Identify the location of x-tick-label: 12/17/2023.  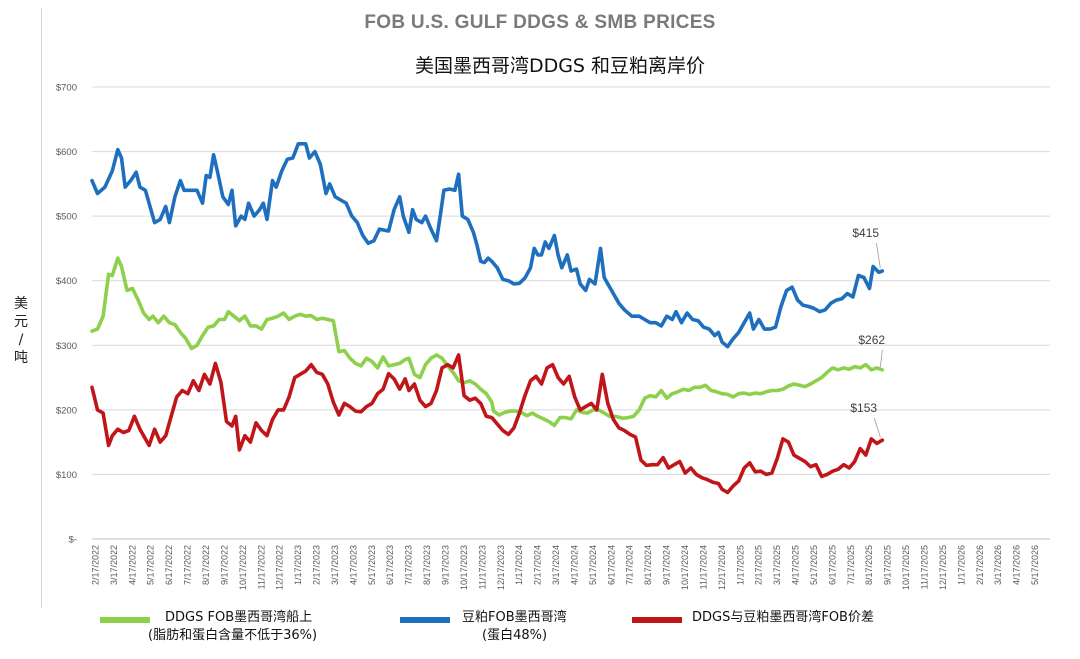
(501, 567).